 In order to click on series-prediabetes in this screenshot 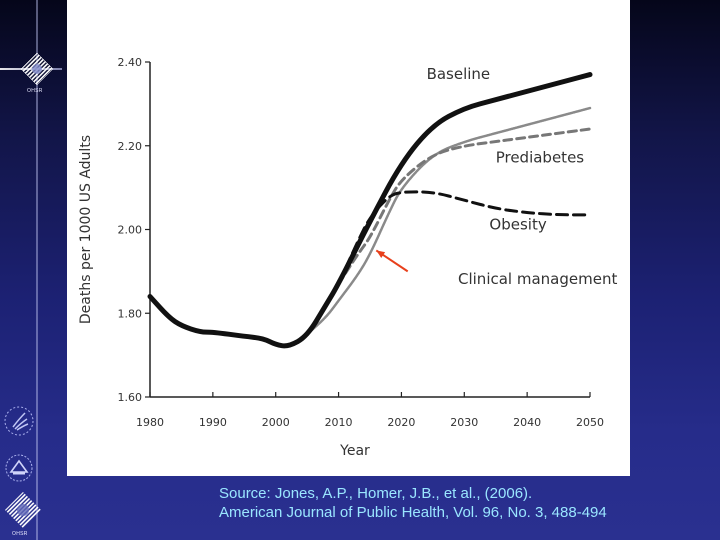, I will do `click(464, 206)`.